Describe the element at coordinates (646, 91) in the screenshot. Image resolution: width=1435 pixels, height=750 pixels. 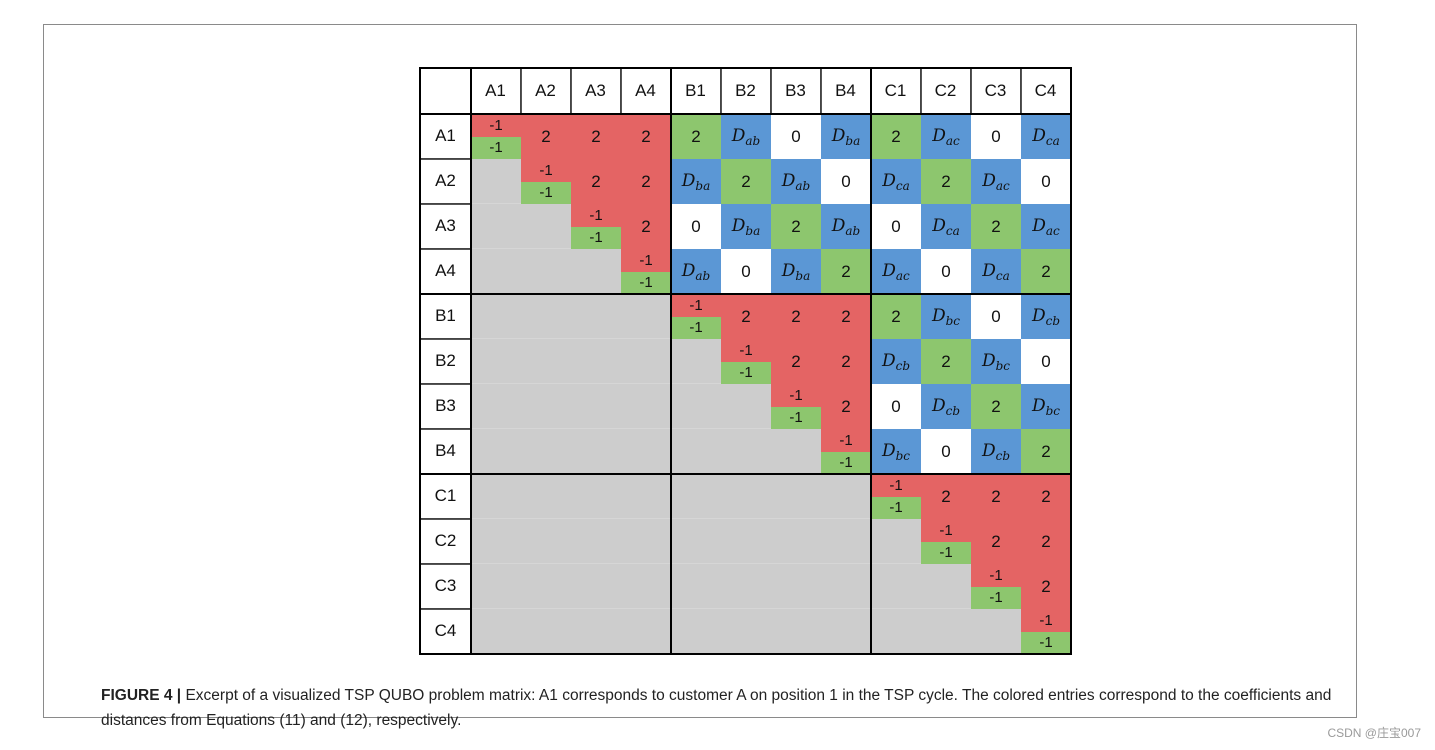
I see `column-header-a4: A4` at that location.